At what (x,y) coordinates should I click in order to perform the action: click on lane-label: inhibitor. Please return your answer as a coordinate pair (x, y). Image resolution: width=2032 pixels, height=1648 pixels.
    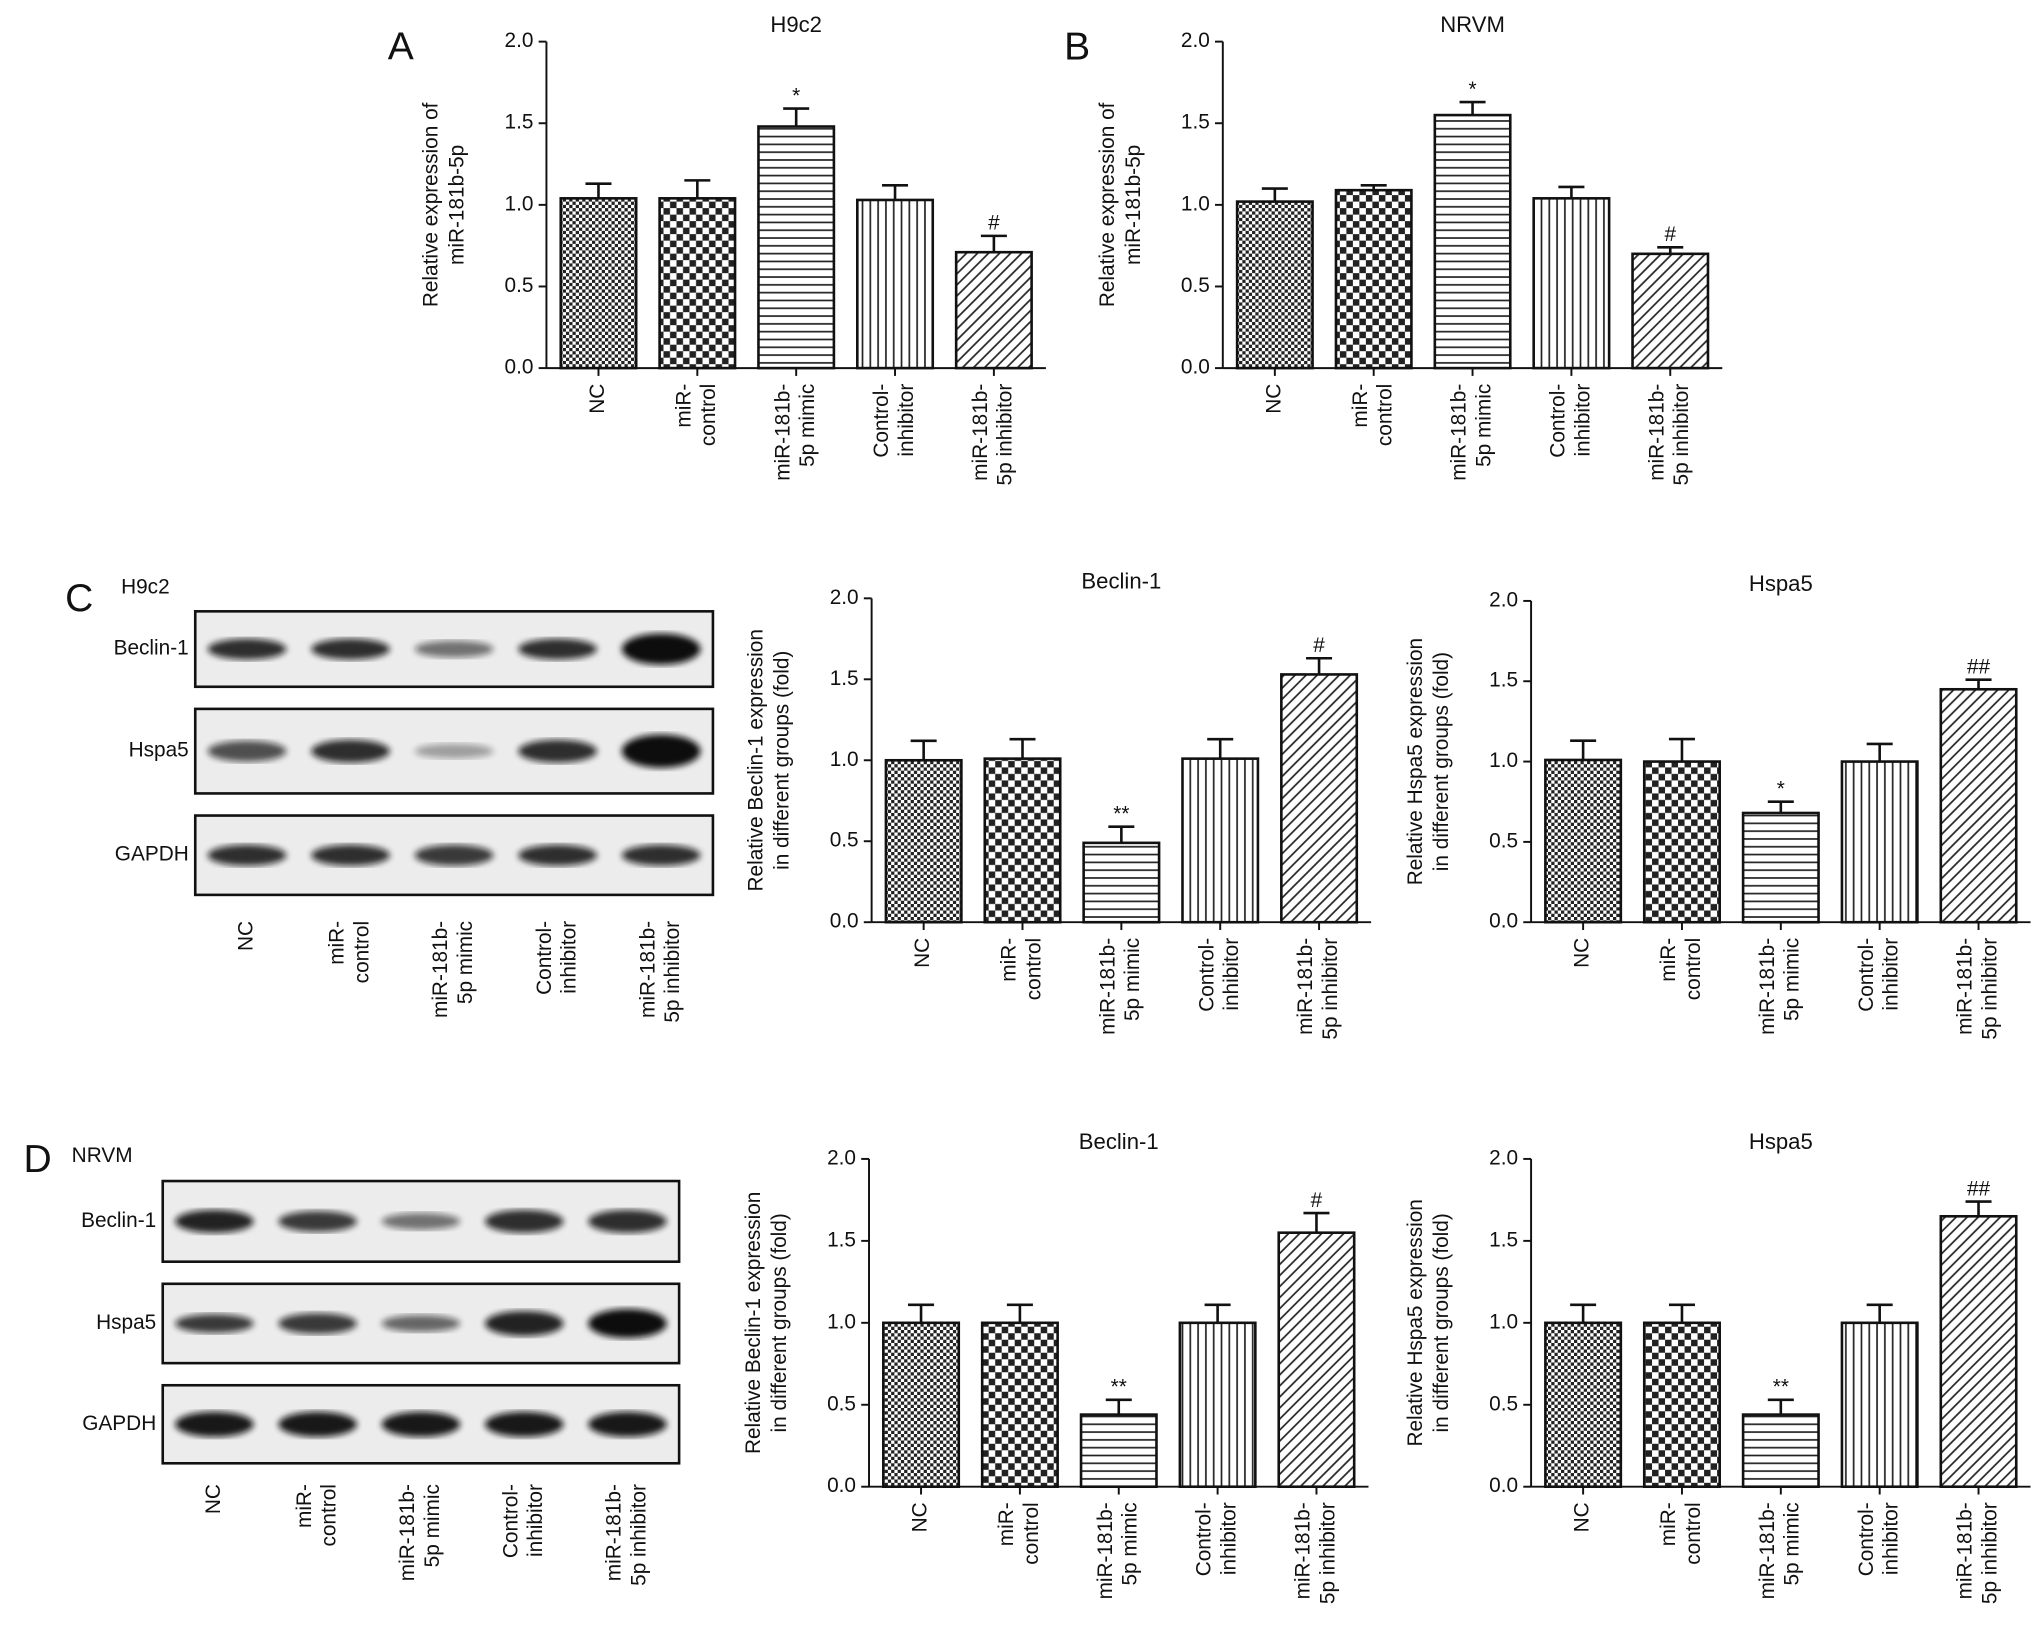
    Looking at the image, I should click on (568, 957).